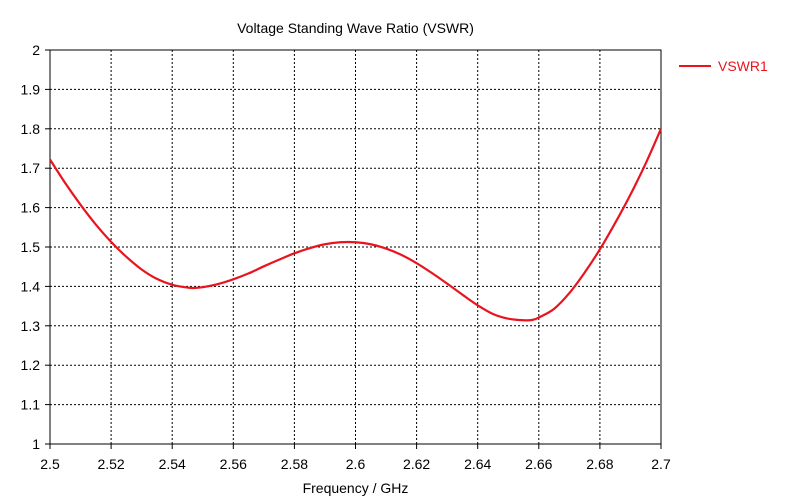 The height and width of the screenshot is (500, 800). What do you see at coordinates (233, 464) in the screenshot?
I see `x-tick-label: 2.56` at bounding box center [233, 464].